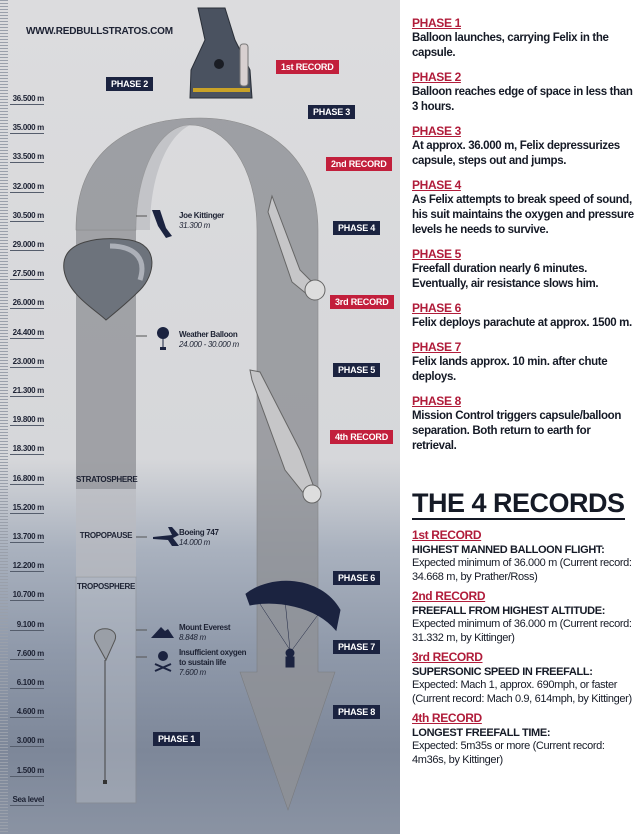 The height and width of the screenshot is (834, 640). What do you see at coordinates (27, 275) in the screenshot?
I see `altitude-label: 27.500 m` at bounding box center [27, 275].